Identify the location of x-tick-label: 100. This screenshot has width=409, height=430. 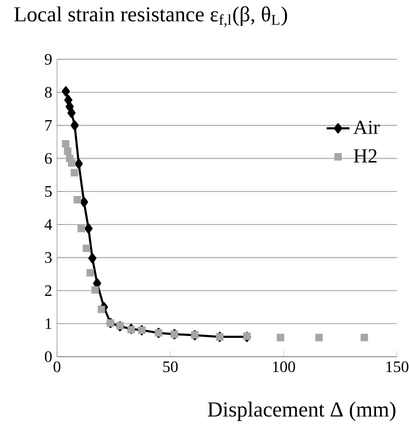
(284, 366).